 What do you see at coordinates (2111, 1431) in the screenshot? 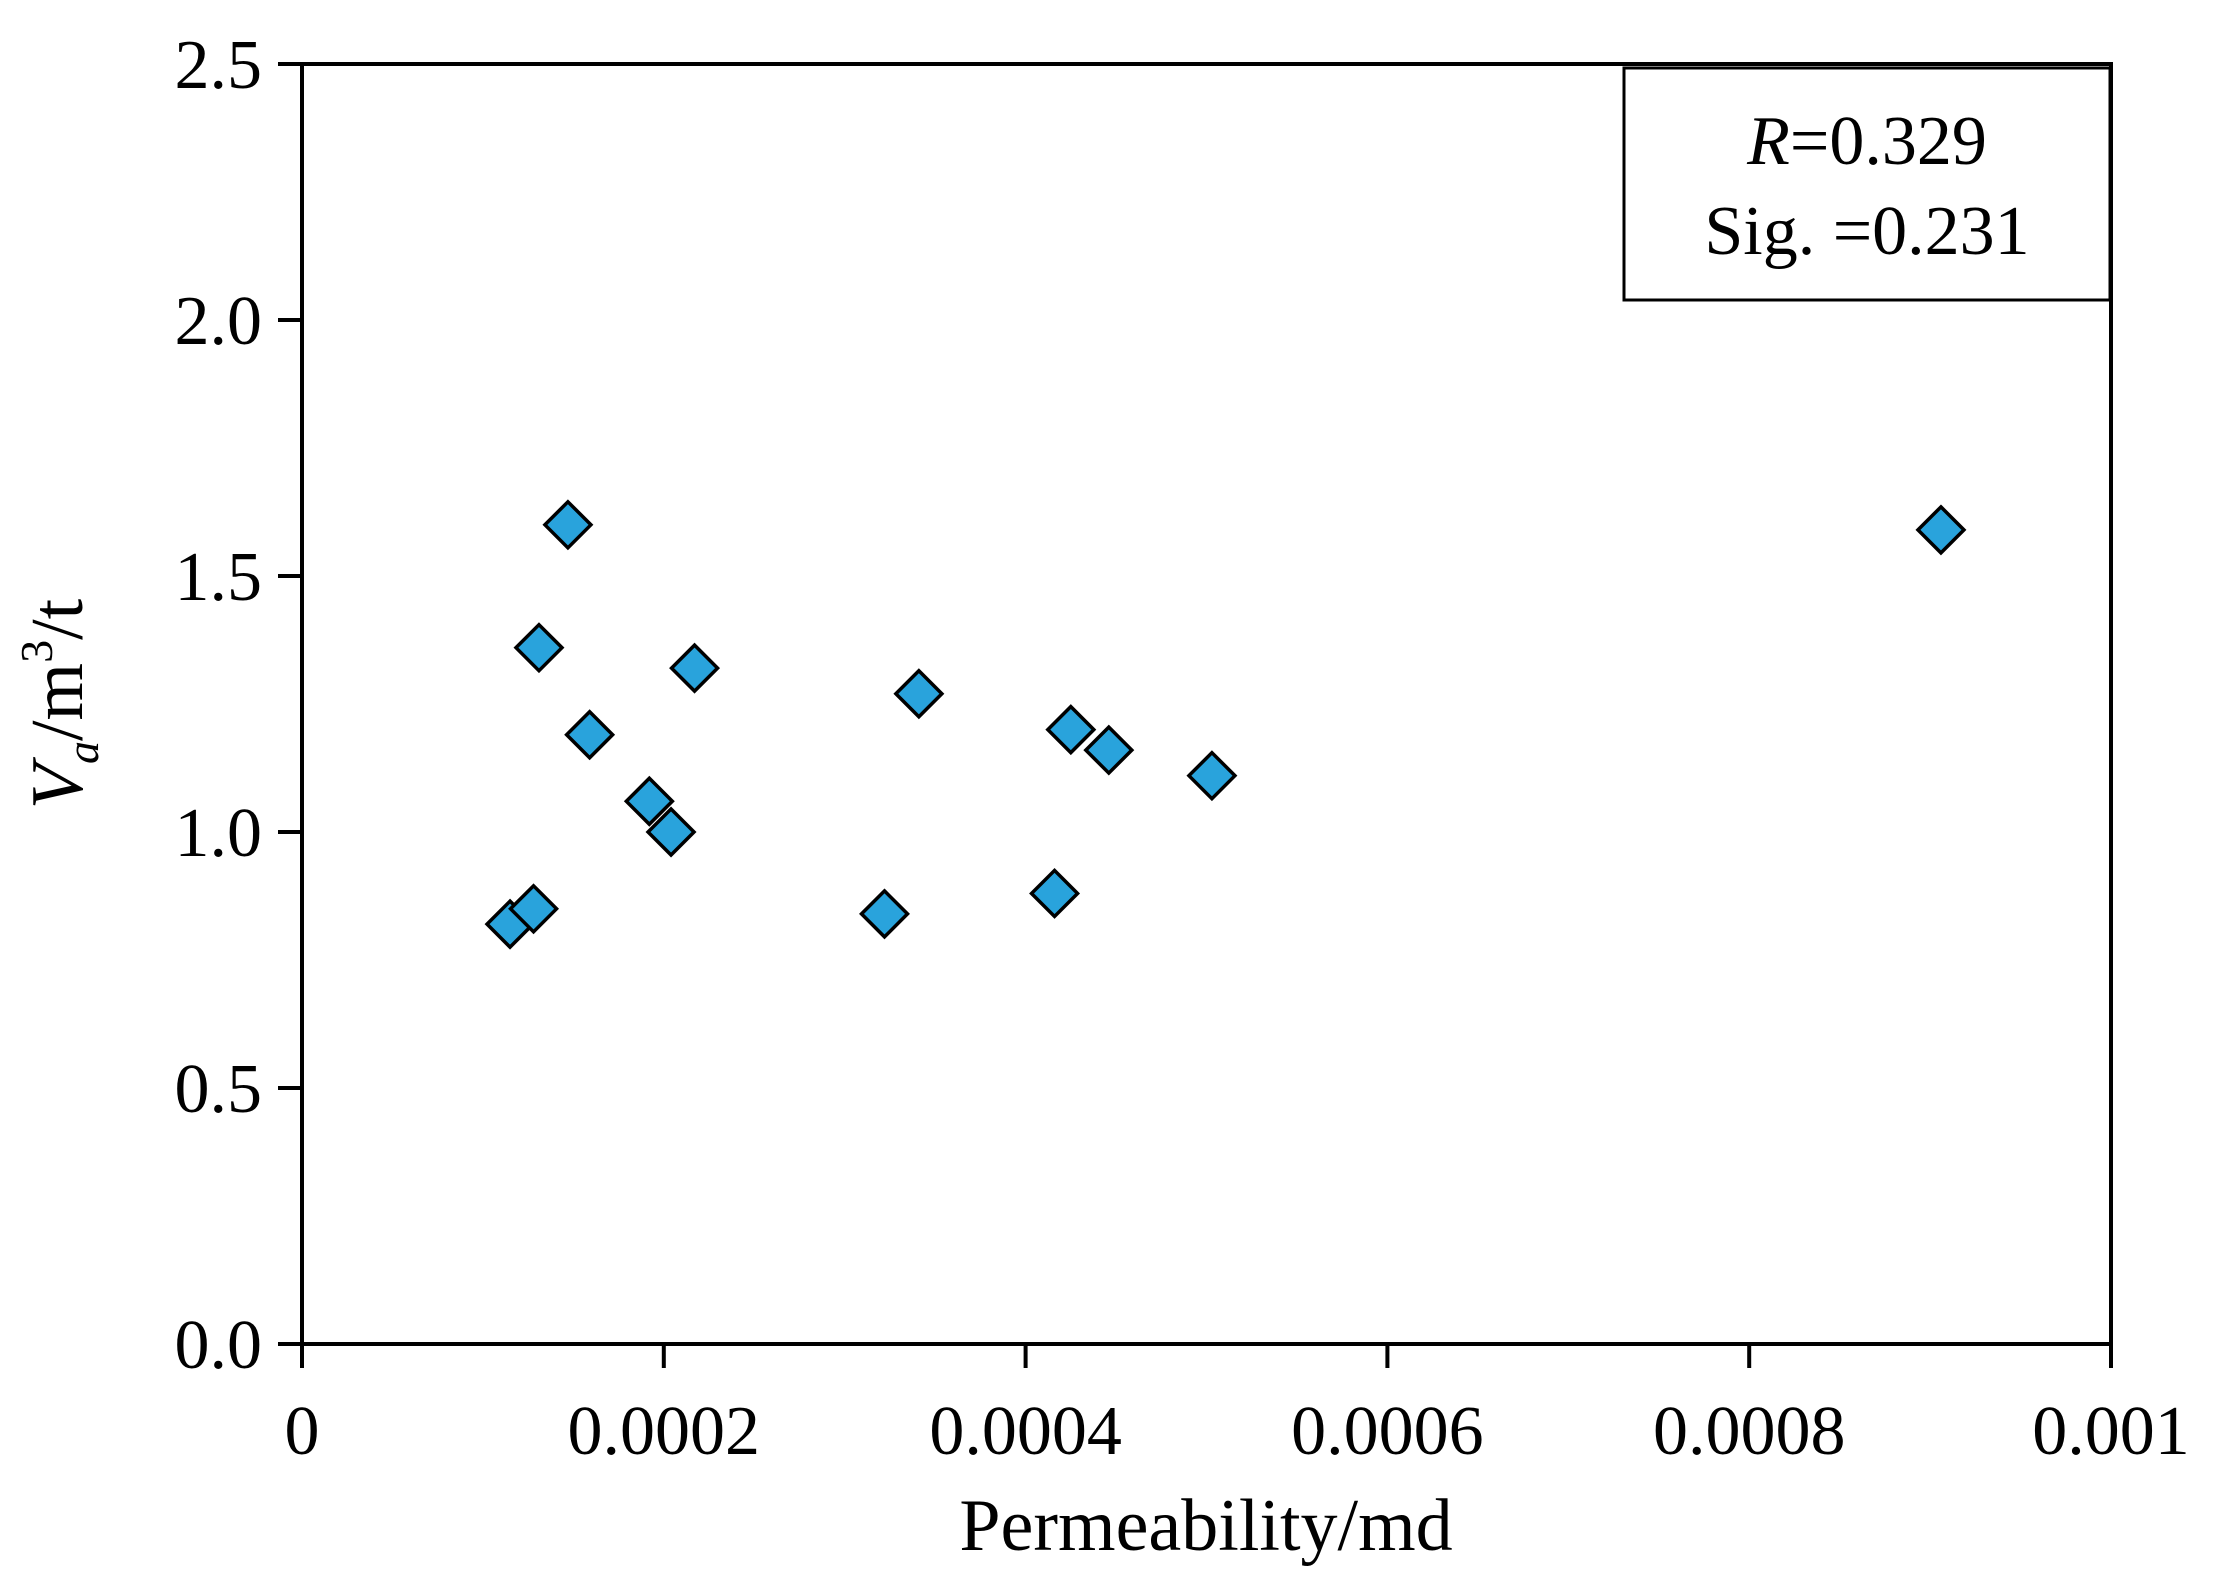
I see `x-tick-label: 0.001` at bounding box center [2111, 1431].